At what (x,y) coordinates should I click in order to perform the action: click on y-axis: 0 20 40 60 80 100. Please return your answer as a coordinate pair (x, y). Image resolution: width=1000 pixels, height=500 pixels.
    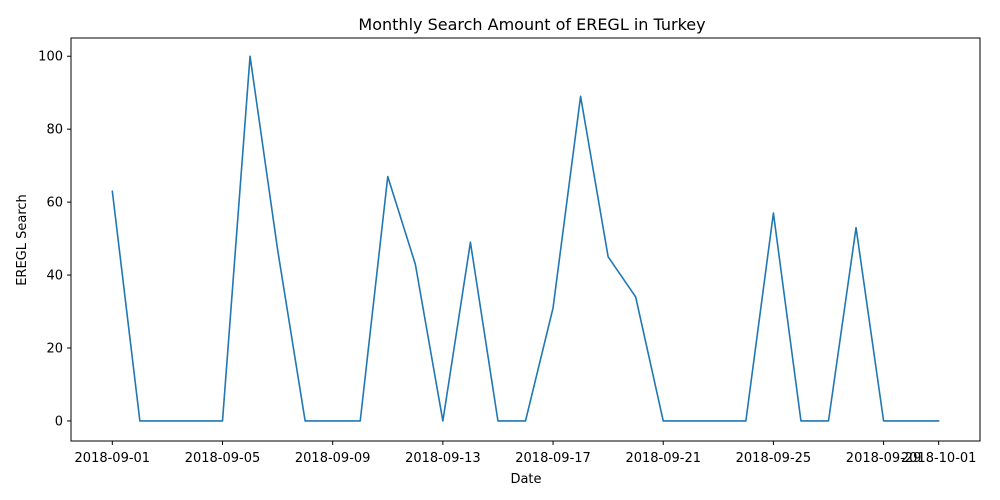
    Looking at the image, I should click on (54, 239).